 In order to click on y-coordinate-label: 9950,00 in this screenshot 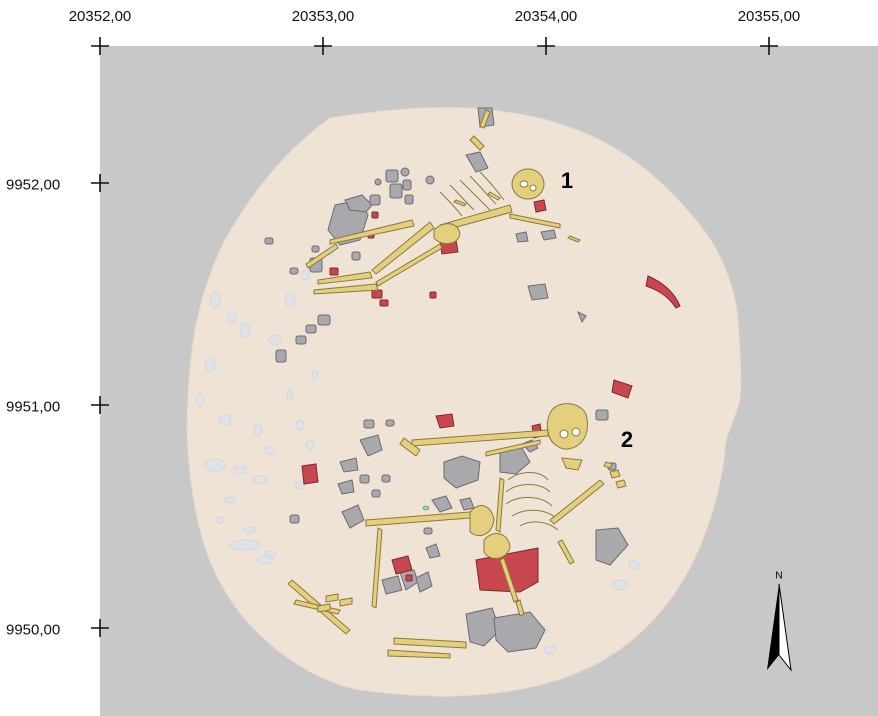, I will do `click(33, 630)`.